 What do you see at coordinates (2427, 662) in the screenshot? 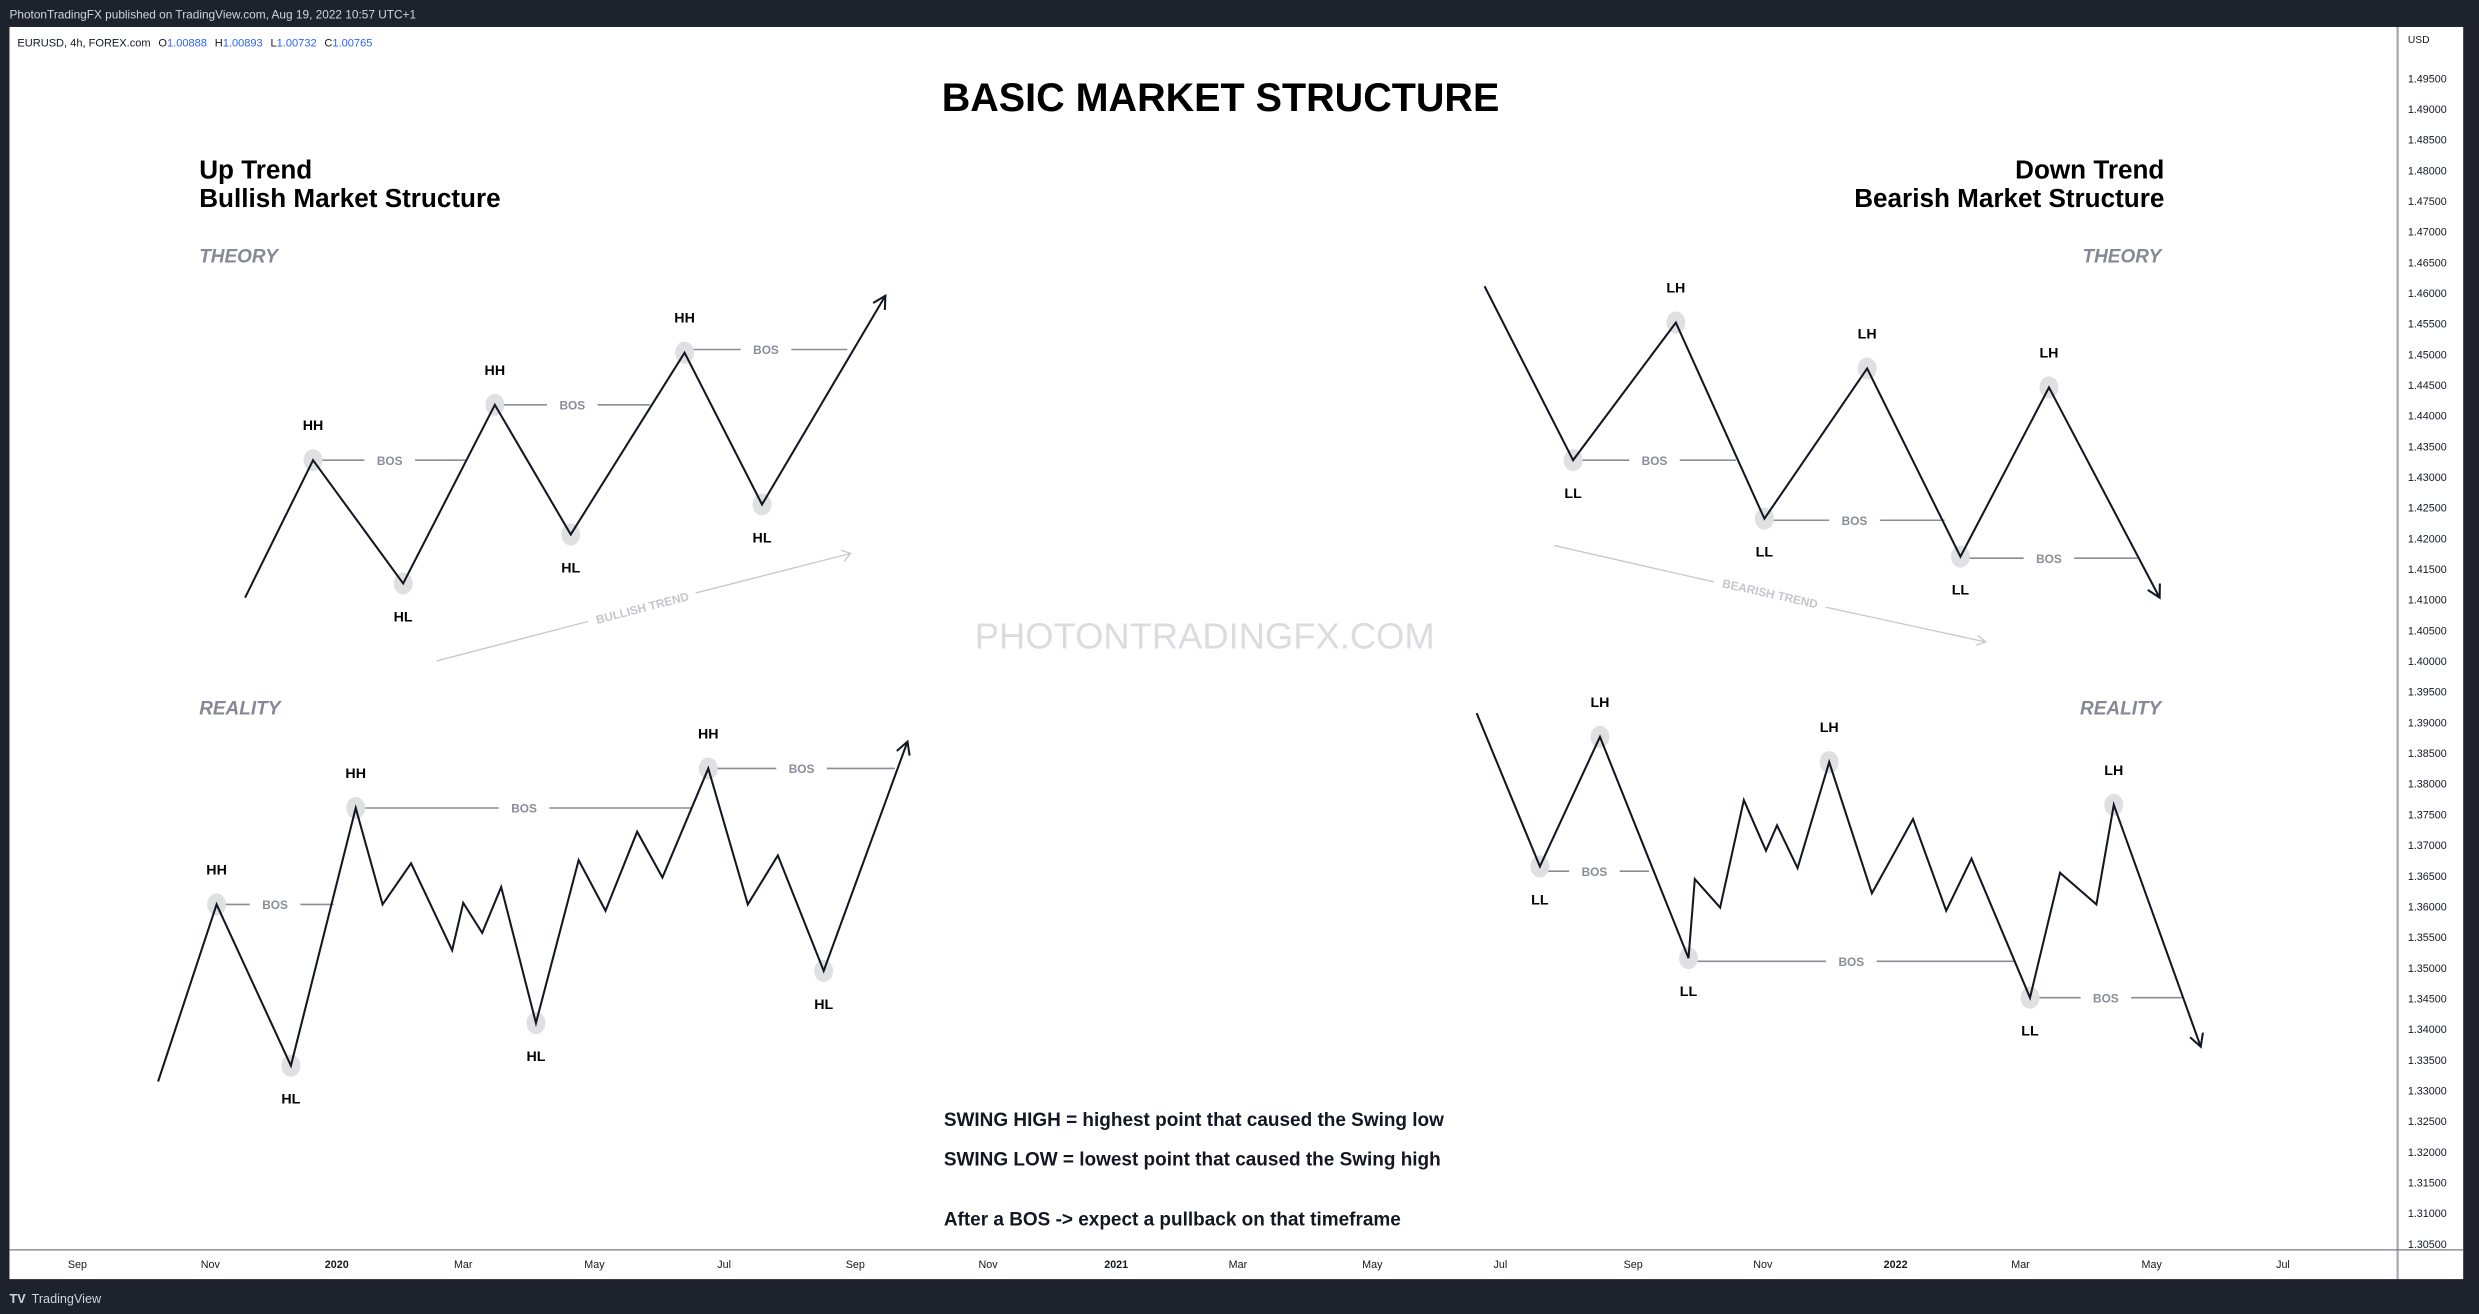
I see `price-tick: 1.40000` at bounding box center [2427, 662].